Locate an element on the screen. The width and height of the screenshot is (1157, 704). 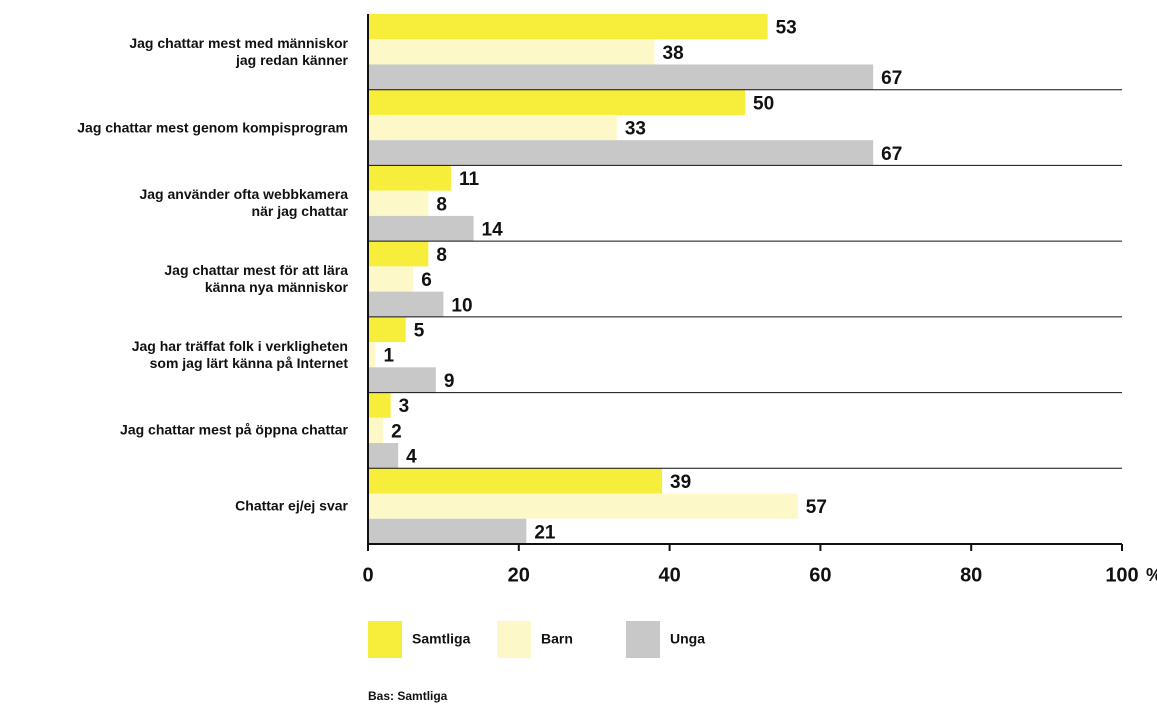
value-label: 14 is located at coordinates (493, 230).